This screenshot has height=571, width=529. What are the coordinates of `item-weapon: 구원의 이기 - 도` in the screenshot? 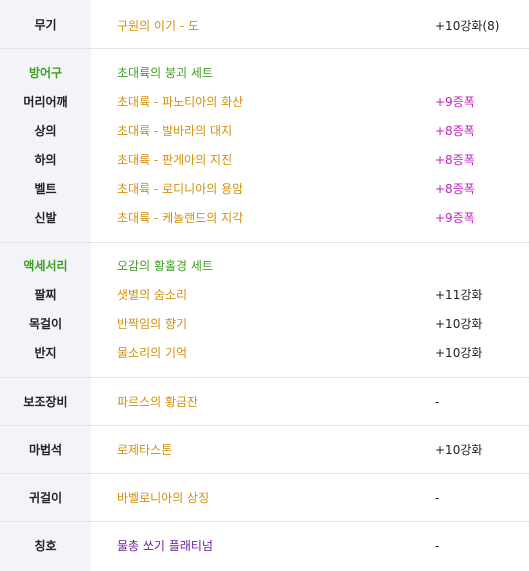 It's located at (158, 26).